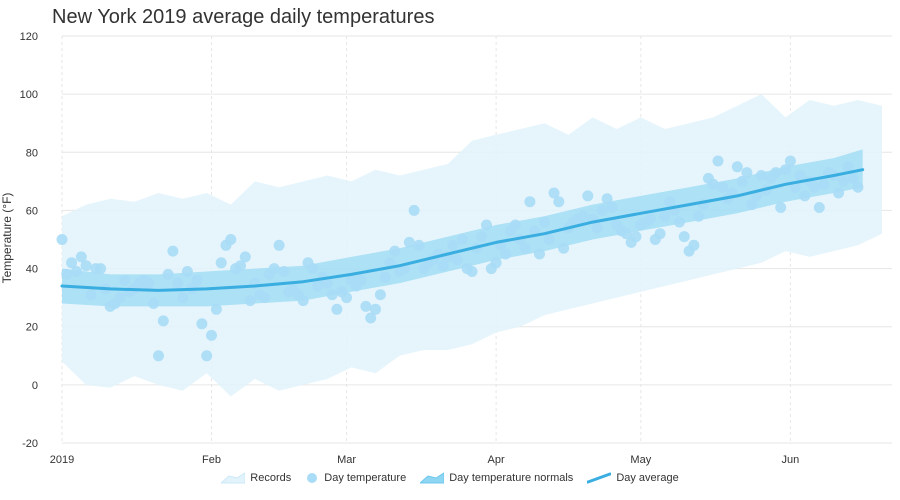 The image size is (900, 500). I want to click on legend-item-day-average: Day average, so click(633, 478).